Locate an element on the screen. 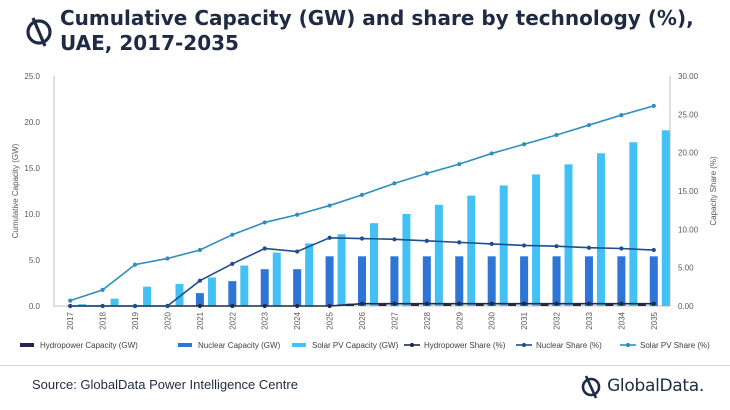  x-tick-label: 2021 is located at coordinates (200, 320).